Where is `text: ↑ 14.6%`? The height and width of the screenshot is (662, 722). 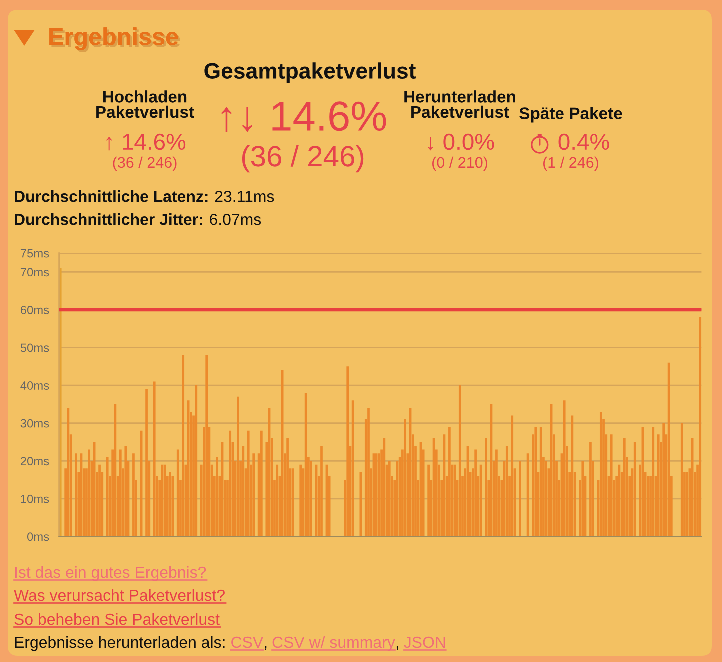
text: ↑ 14.6% is located at coordinates (146, 142).